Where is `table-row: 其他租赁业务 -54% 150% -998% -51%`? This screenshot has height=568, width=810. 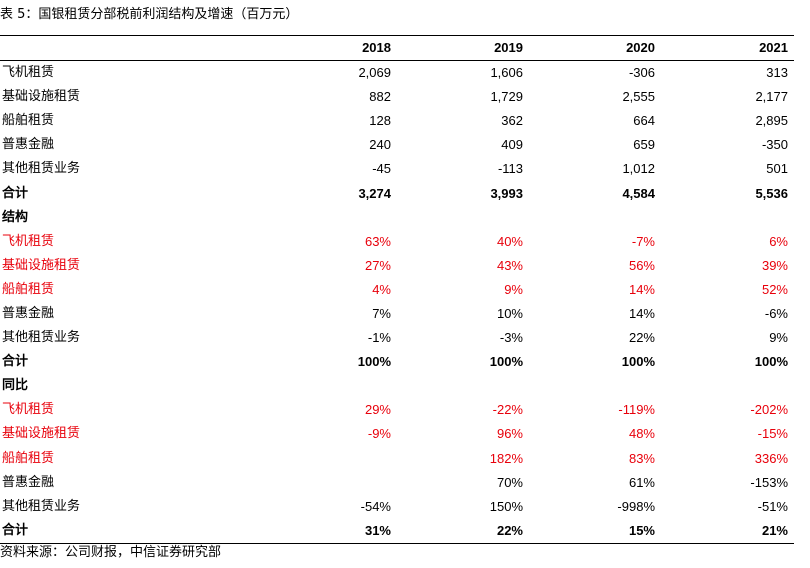
table-row: 其他租赁业务 -54% 150% -998% -51% is located at coordinates (397, 507).